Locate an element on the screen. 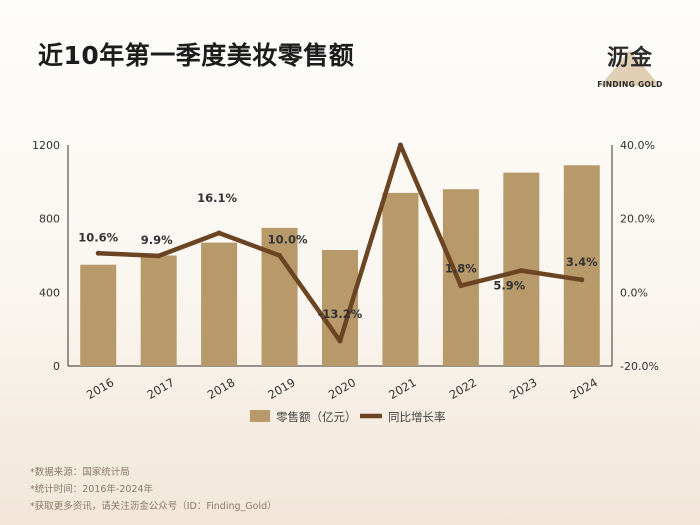  footnote-period: *统计时间：2016年-2024年 is located at coordinates (92, 489).